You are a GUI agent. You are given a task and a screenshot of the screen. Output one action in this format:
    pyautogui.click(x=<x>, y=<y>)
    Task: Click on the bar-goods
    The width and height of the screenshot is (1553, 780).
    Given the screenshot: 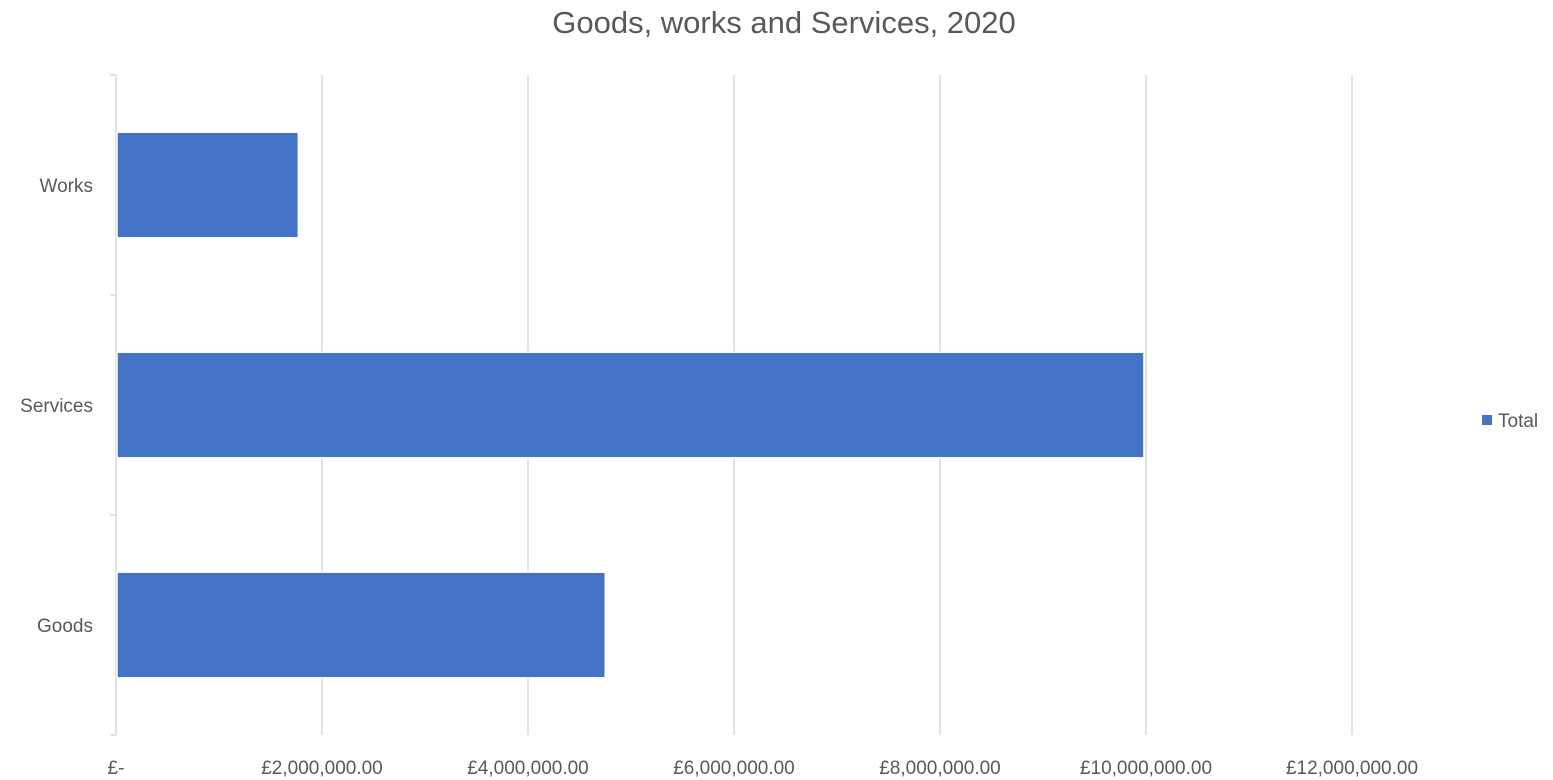 What is the action you would take?
    pyautogui.click(x=361, y=625)
    